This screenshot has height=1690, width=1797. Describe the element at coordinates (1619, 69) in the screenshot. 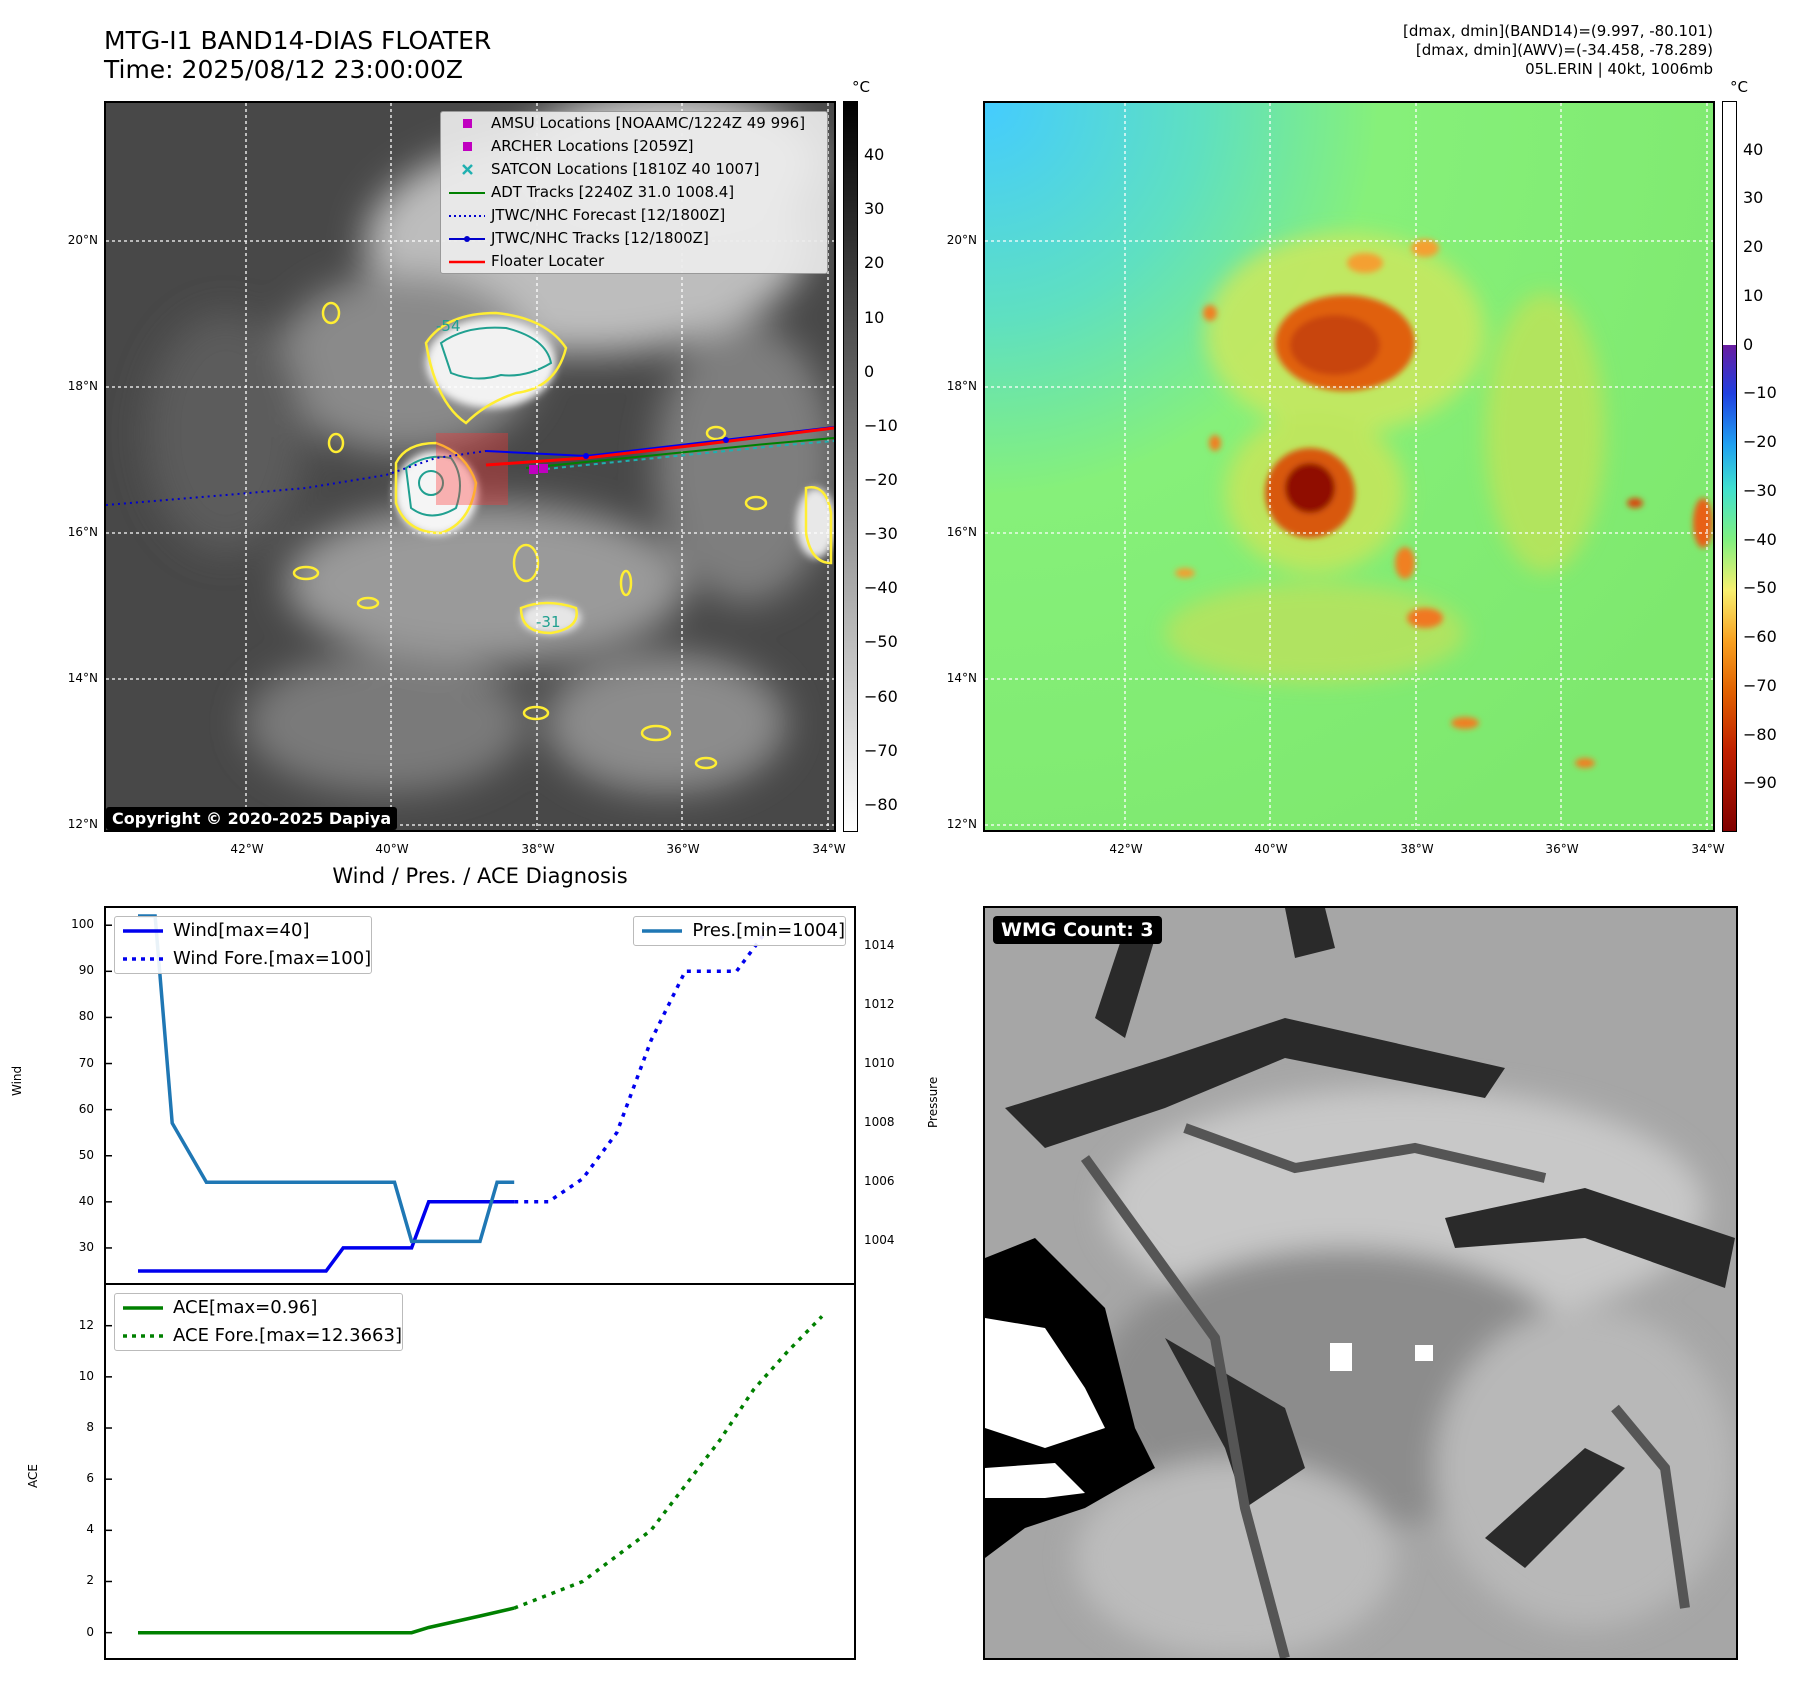

I see `info-line-3: 05L.ERIN | 40kt, 1006mb` at that location.